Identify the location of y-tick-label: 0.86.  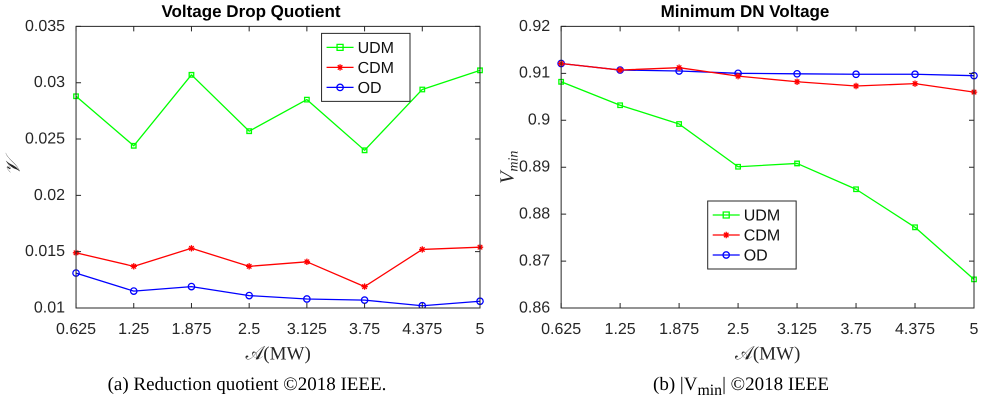
(534, 307).